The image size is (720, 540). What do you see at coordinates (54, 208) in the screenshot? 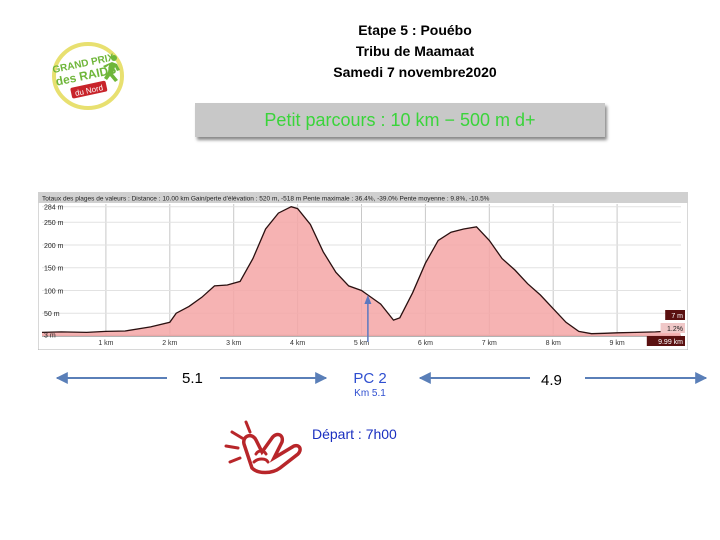
I see `y-tick-label: 284 m` at bounding box center [54, 208].